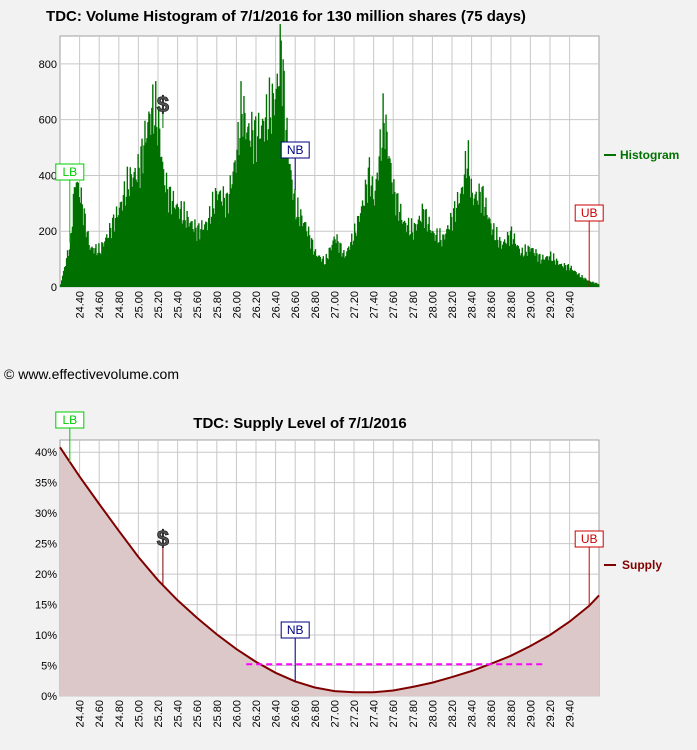 Image resolution: width=697 pixels, height=750 pixels. I want to click on x-tick-label: 25.40, so click(179, 305).